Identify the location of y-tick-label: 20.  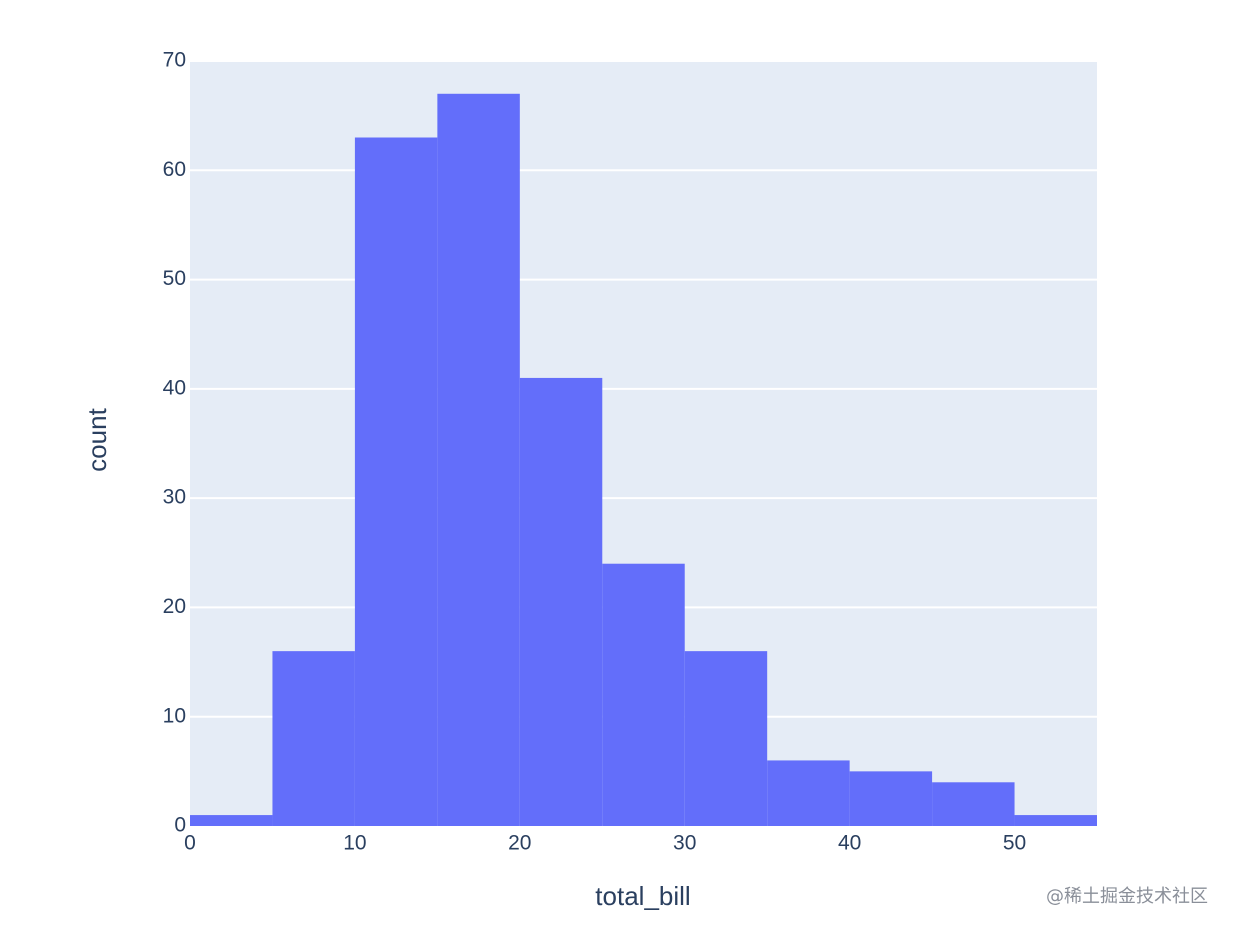
(174, 606).